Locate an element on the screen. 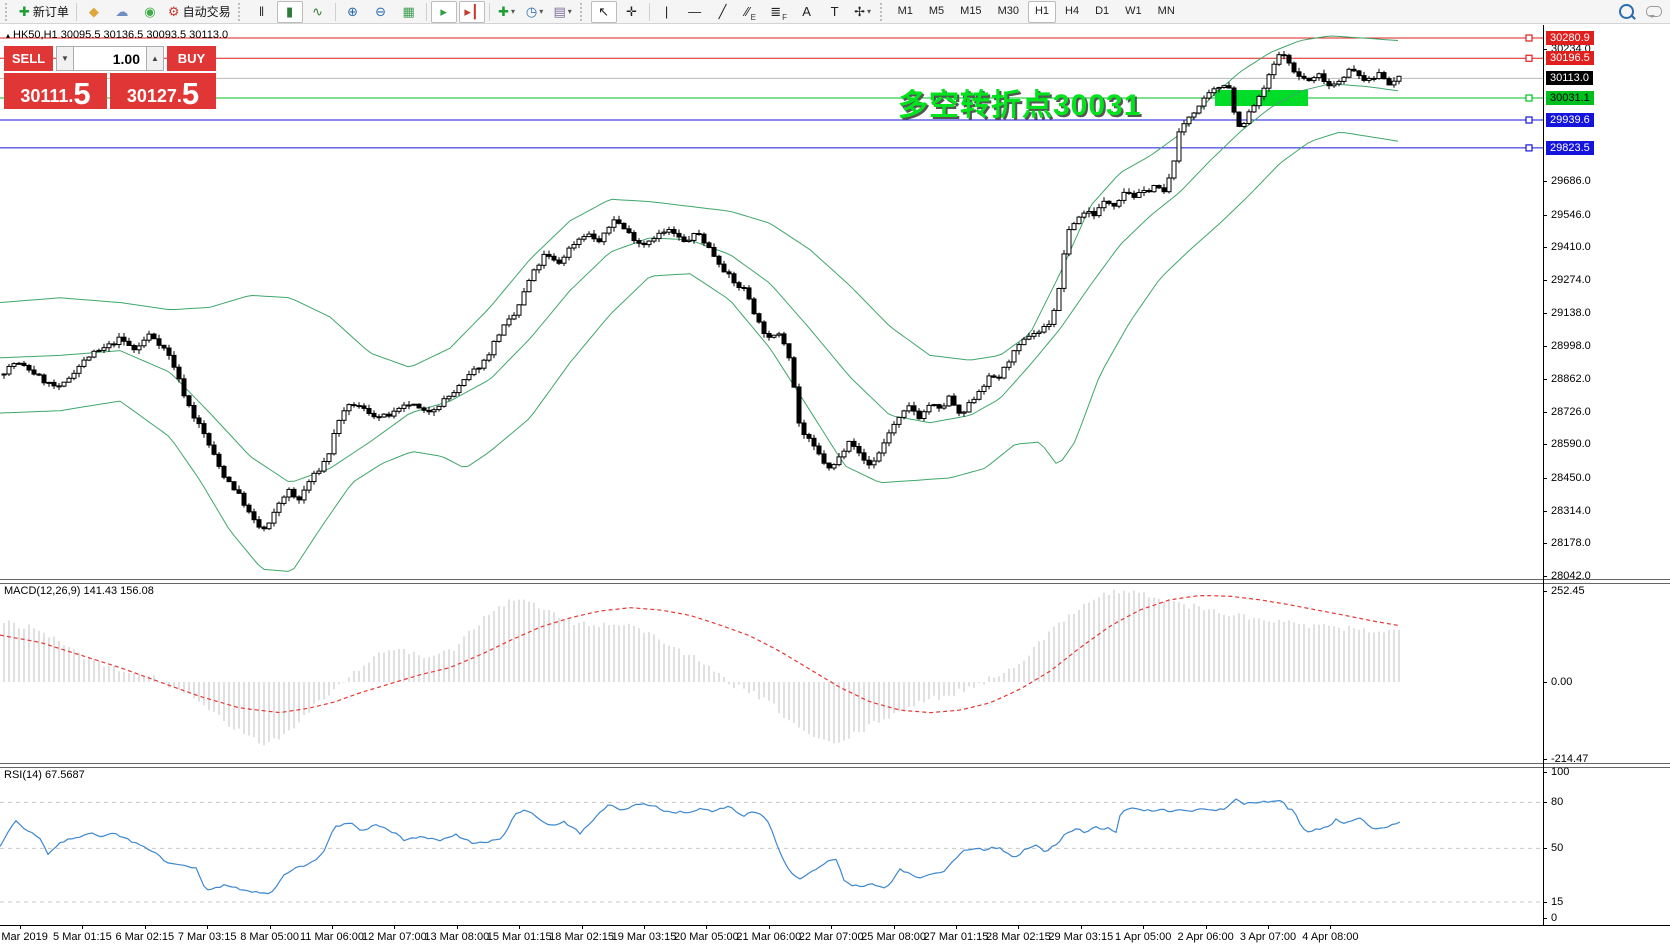 The image size is (1670, 945). horizontal-line-icon: — is located at coordinates (695, 12).